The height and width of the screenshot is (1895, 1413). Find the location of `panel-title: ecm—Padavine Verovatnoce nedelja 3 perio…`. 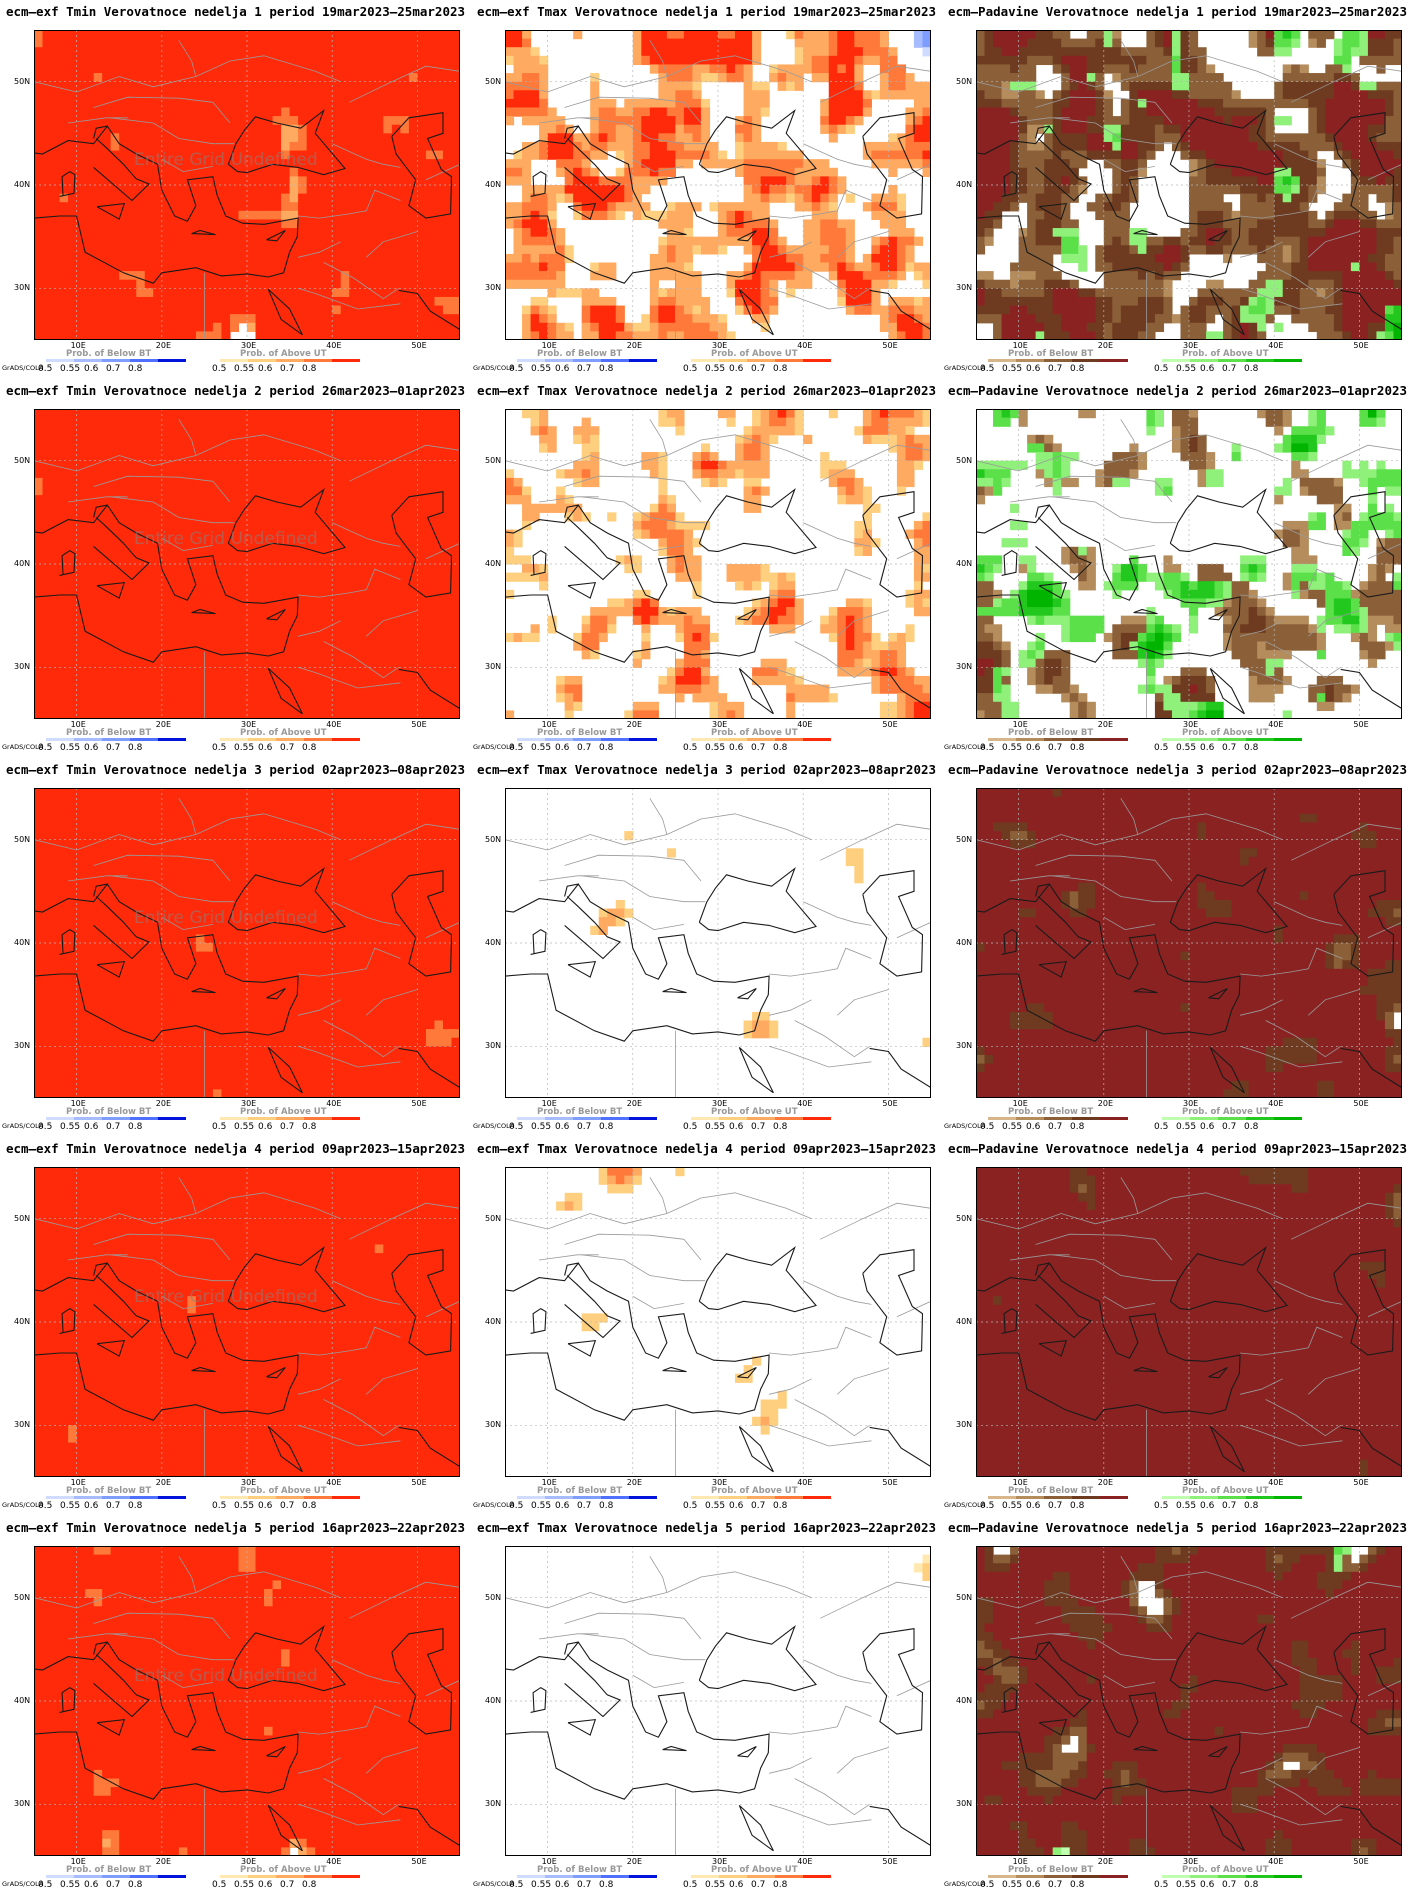

panel-title: ecm—Padavine Verovatnoce nedelja 3 perio… is located at coordinates (1177, 769).